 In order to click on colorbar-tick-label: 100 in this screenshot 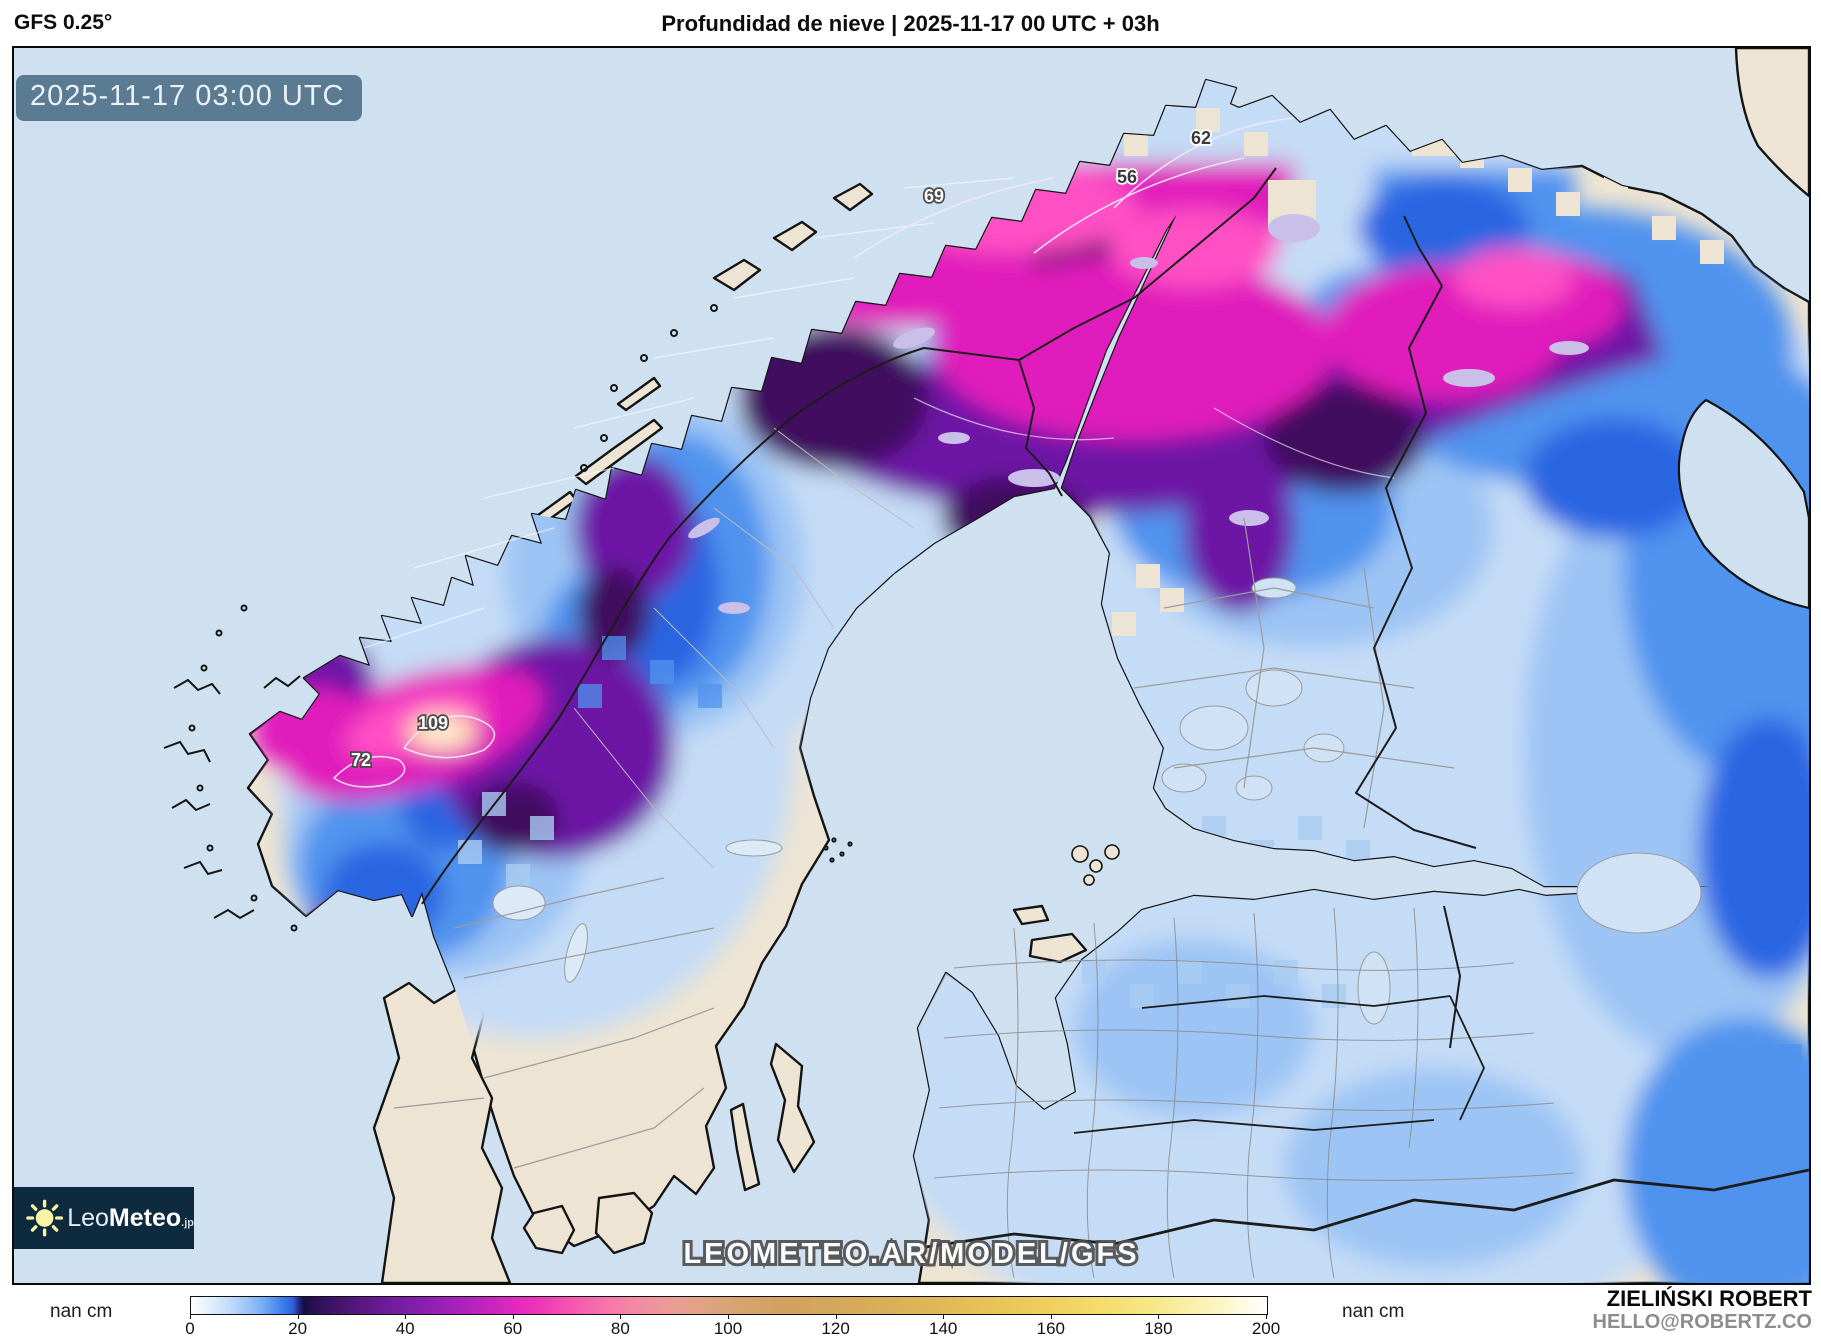, I will do `click(728, 1328)`.